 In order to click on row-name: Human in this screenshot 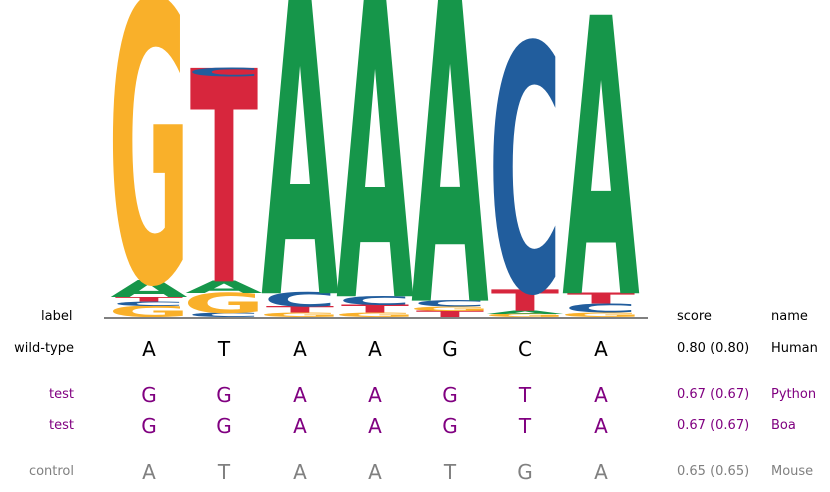, I will do `click(794, 348)`.